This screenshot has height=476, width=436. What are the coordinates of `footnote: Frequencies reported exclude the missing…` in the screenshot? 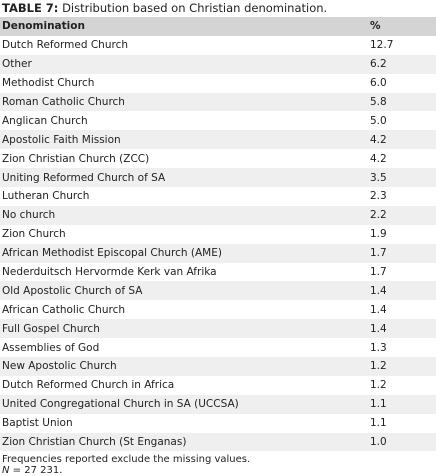 It's located at (126, 459).